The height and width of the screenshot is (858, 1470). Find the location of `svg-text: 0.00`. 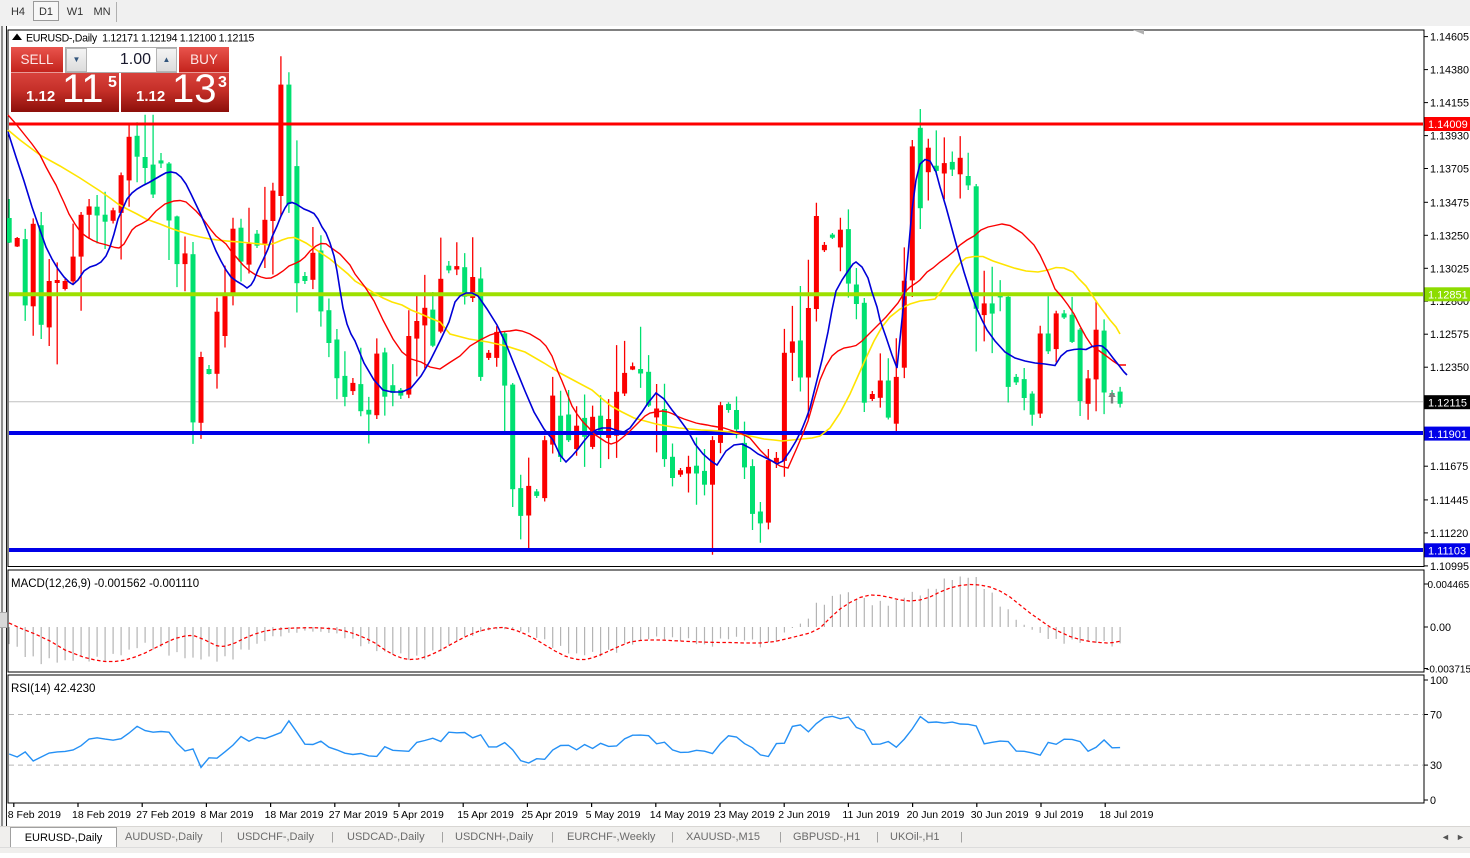

svg-text: 0.00 is located at coordinates (1440, 628).